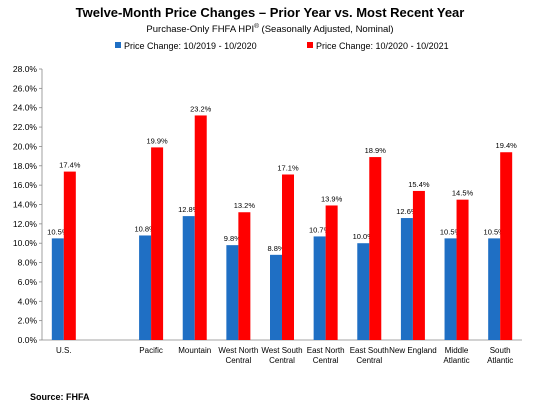  Describe the element at coordinates (25, 88) in the screenshot. I see `y-tick-label: 26.0%` at that location.